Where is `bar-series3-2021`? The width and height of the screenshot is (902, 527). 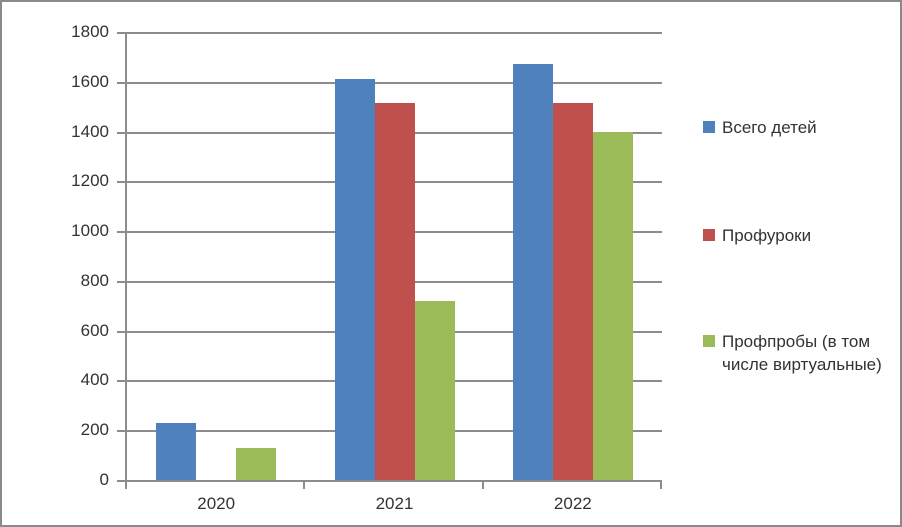 bar-series3-2021 is located at coordinates (434, 390).